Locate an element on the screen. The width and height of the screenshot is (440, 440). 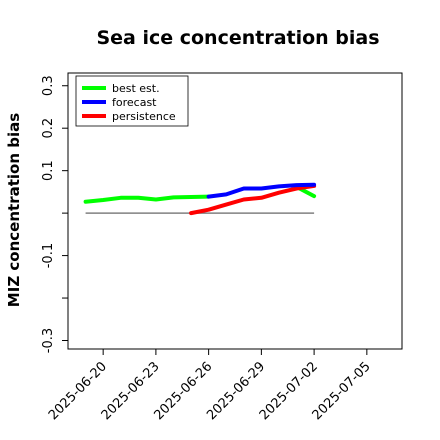
legend-label: persistence is located at coordinates (144, 116).